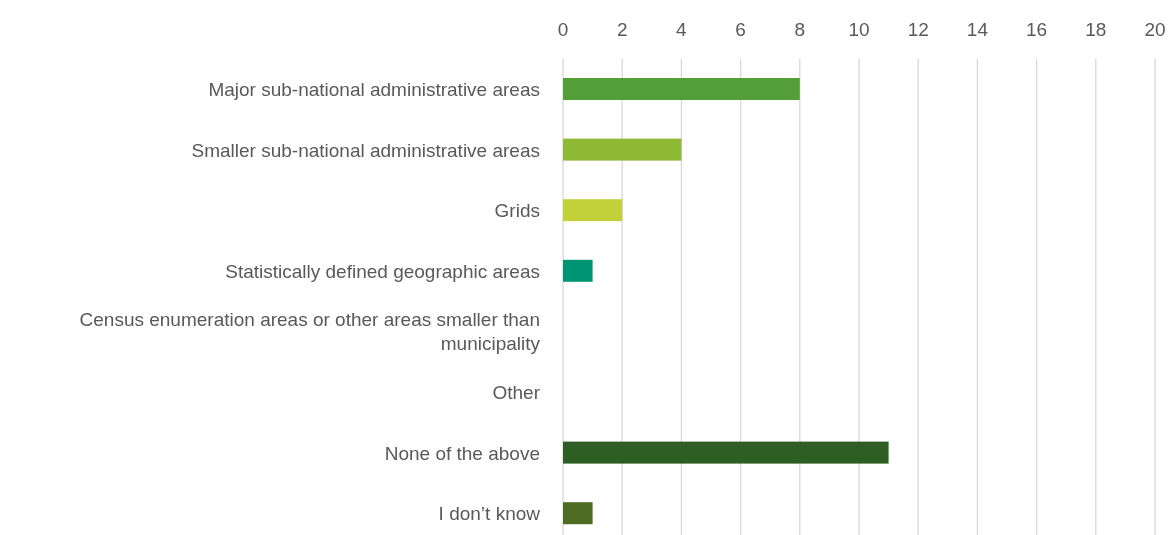 The width and height of the screenshot is (1176, 535). Describe the element at coordinates (740, 29) in the screenshot. I see `x-tick-label: 6` at that location.